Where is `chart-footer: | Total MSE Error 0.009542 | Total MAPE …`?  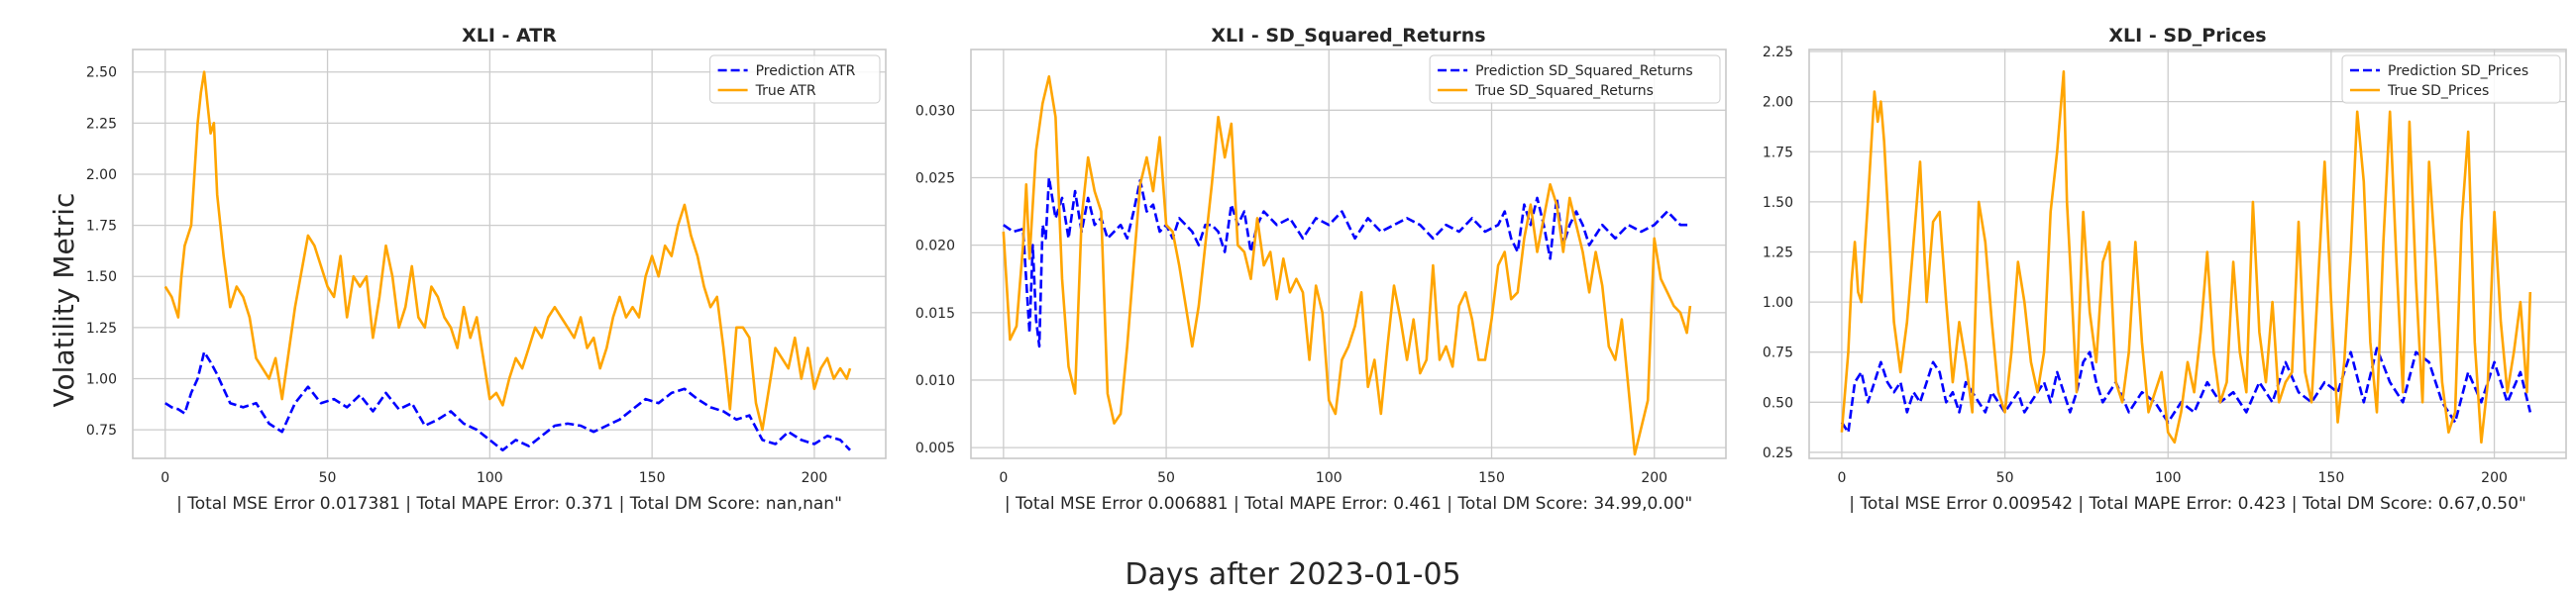 chart-footer: | Total MSE Error 0.009542 | Total MAPE … is located at coordinates (2187, 504).